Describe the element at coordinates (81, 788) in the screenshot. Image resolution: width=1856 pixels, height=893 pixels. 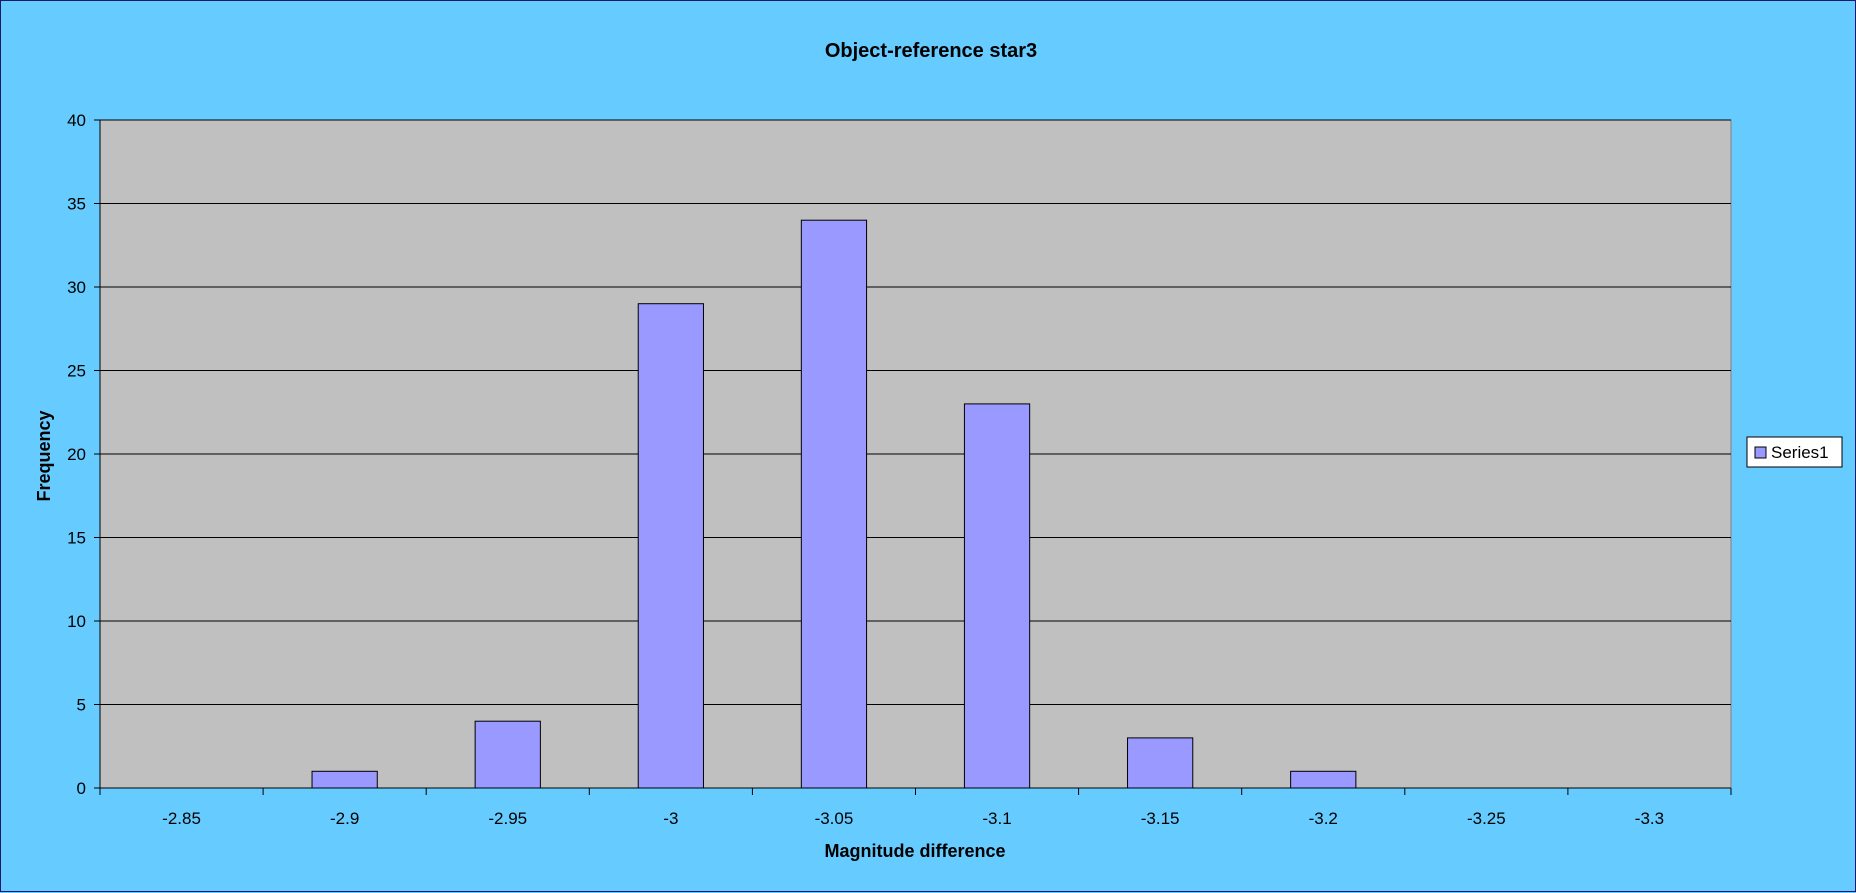
I see `y-tick-label: 0` at that location.